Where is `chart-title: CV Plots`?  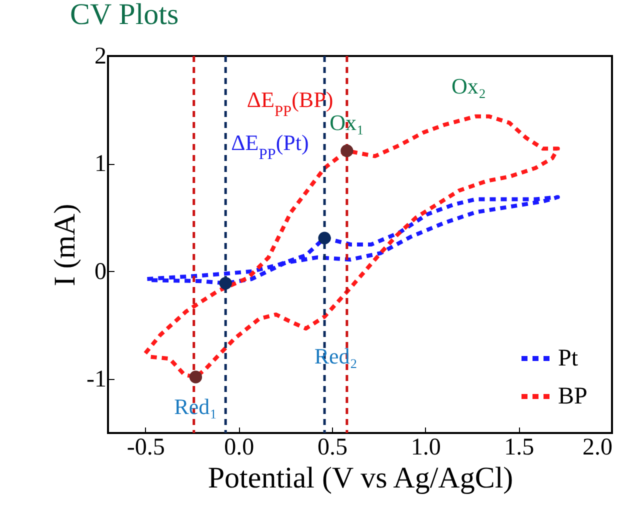 chart-title: CV Plots is located at coordinates (124, 15).